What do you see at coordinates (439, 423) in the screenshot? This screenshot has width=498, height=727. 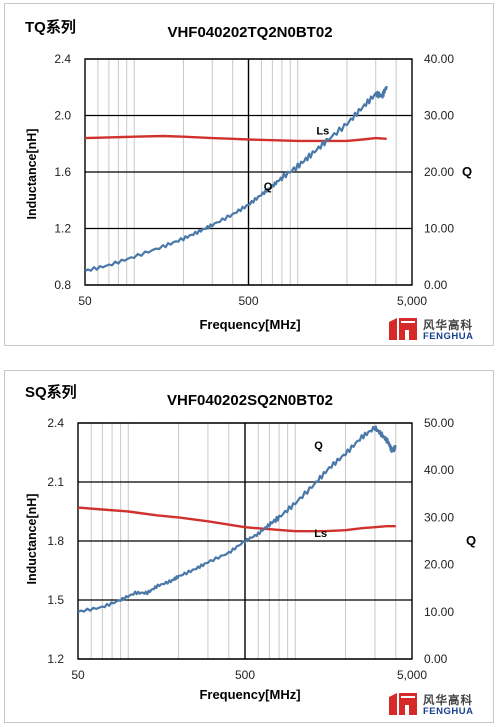 I see `y2-tick-label: 50.00` at bounding box center [439, 423].